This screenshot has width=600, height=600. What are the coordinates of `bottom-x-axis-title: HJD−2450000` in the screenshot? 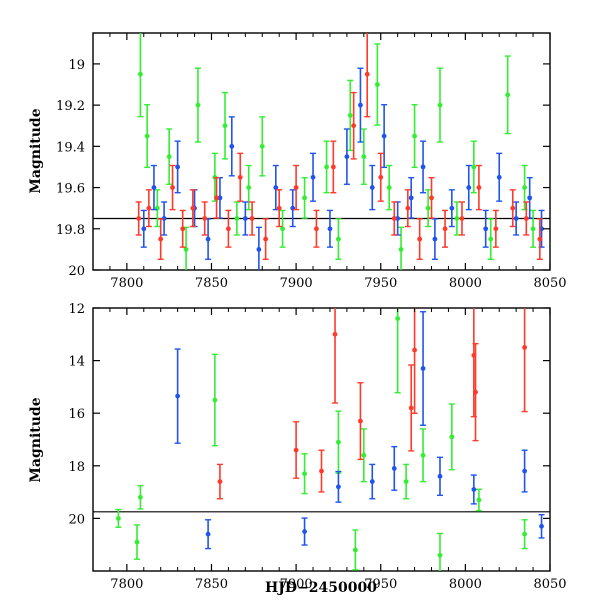 It's located at (321, 588).